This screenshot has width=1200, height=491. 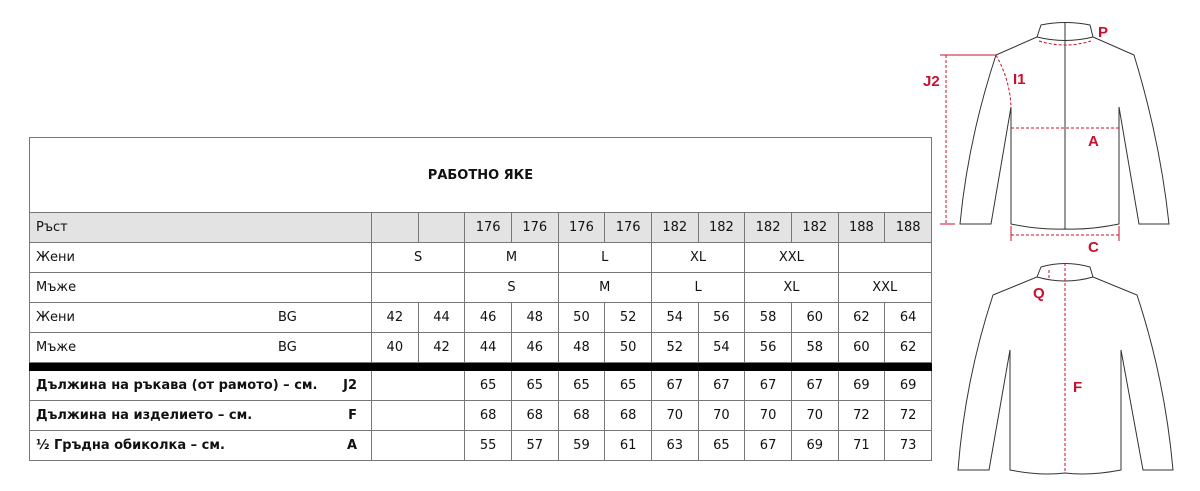 I want to click on row-label: Дължина на изделието – см. F, so click(x=200, y=415).